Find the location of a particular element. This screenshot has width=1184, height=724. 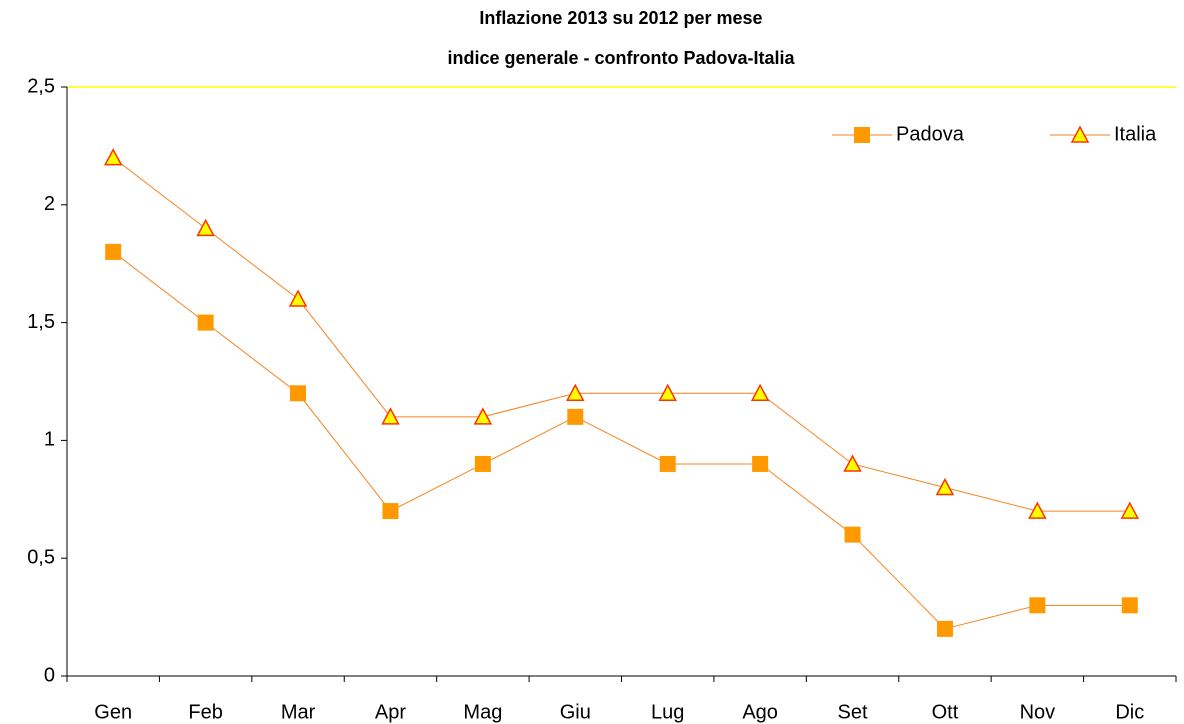

x-tick-label: Lug is located at coordinates (667, 712).